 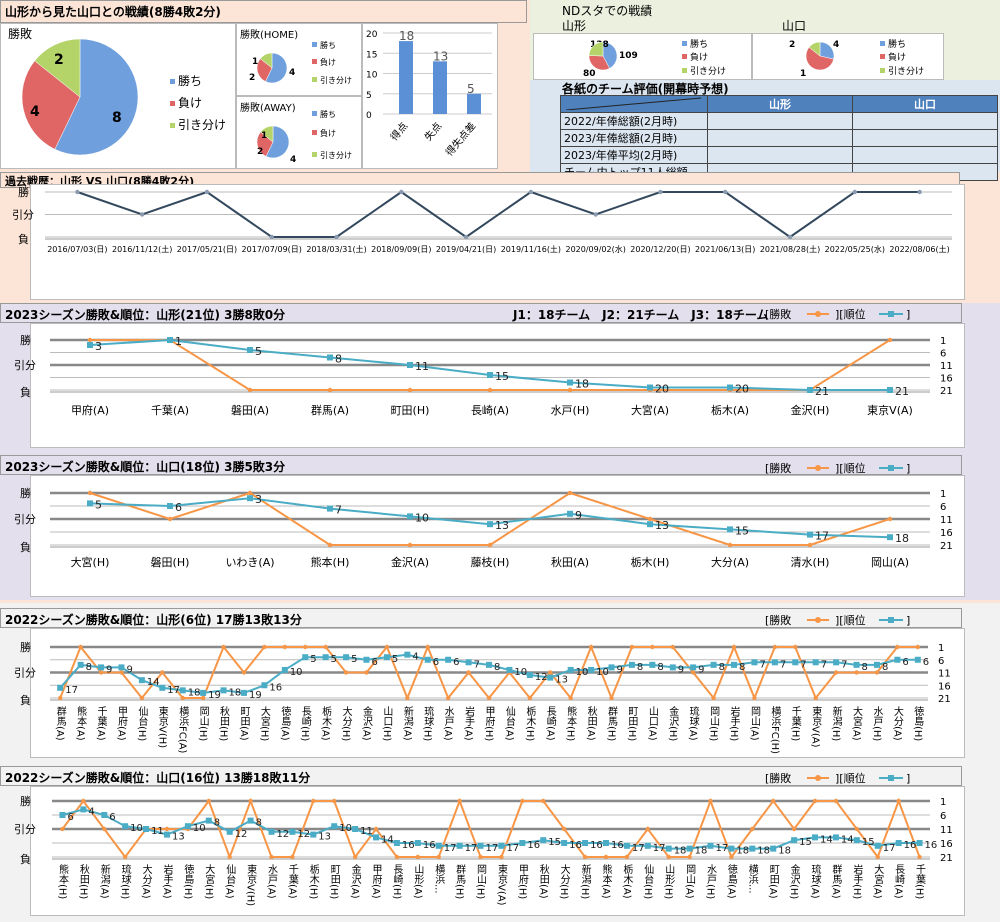 What do you see at coordinates (589, 74) in the screenshot?
I see `pie-data-label: 80` at bounding box center [589, 74].